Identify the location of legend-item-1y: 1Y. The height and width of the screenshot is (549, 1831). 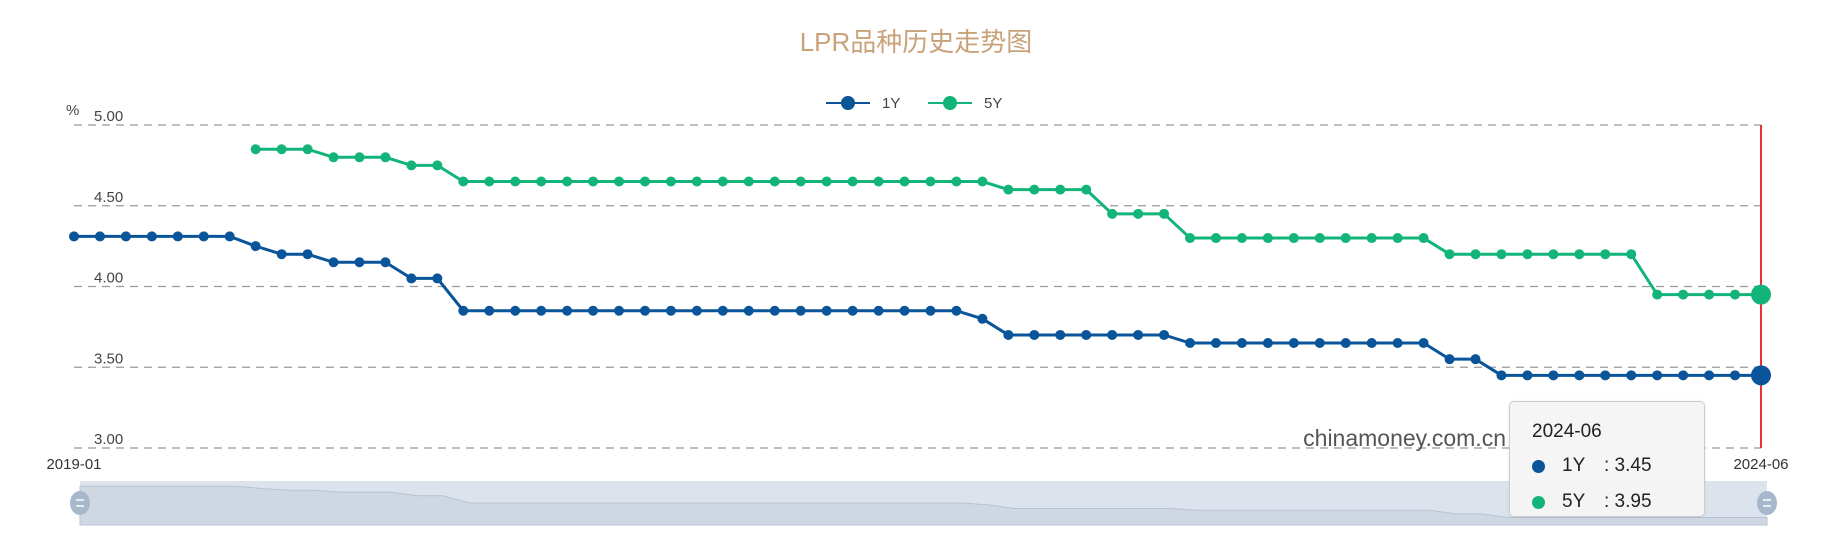
(863, 103).